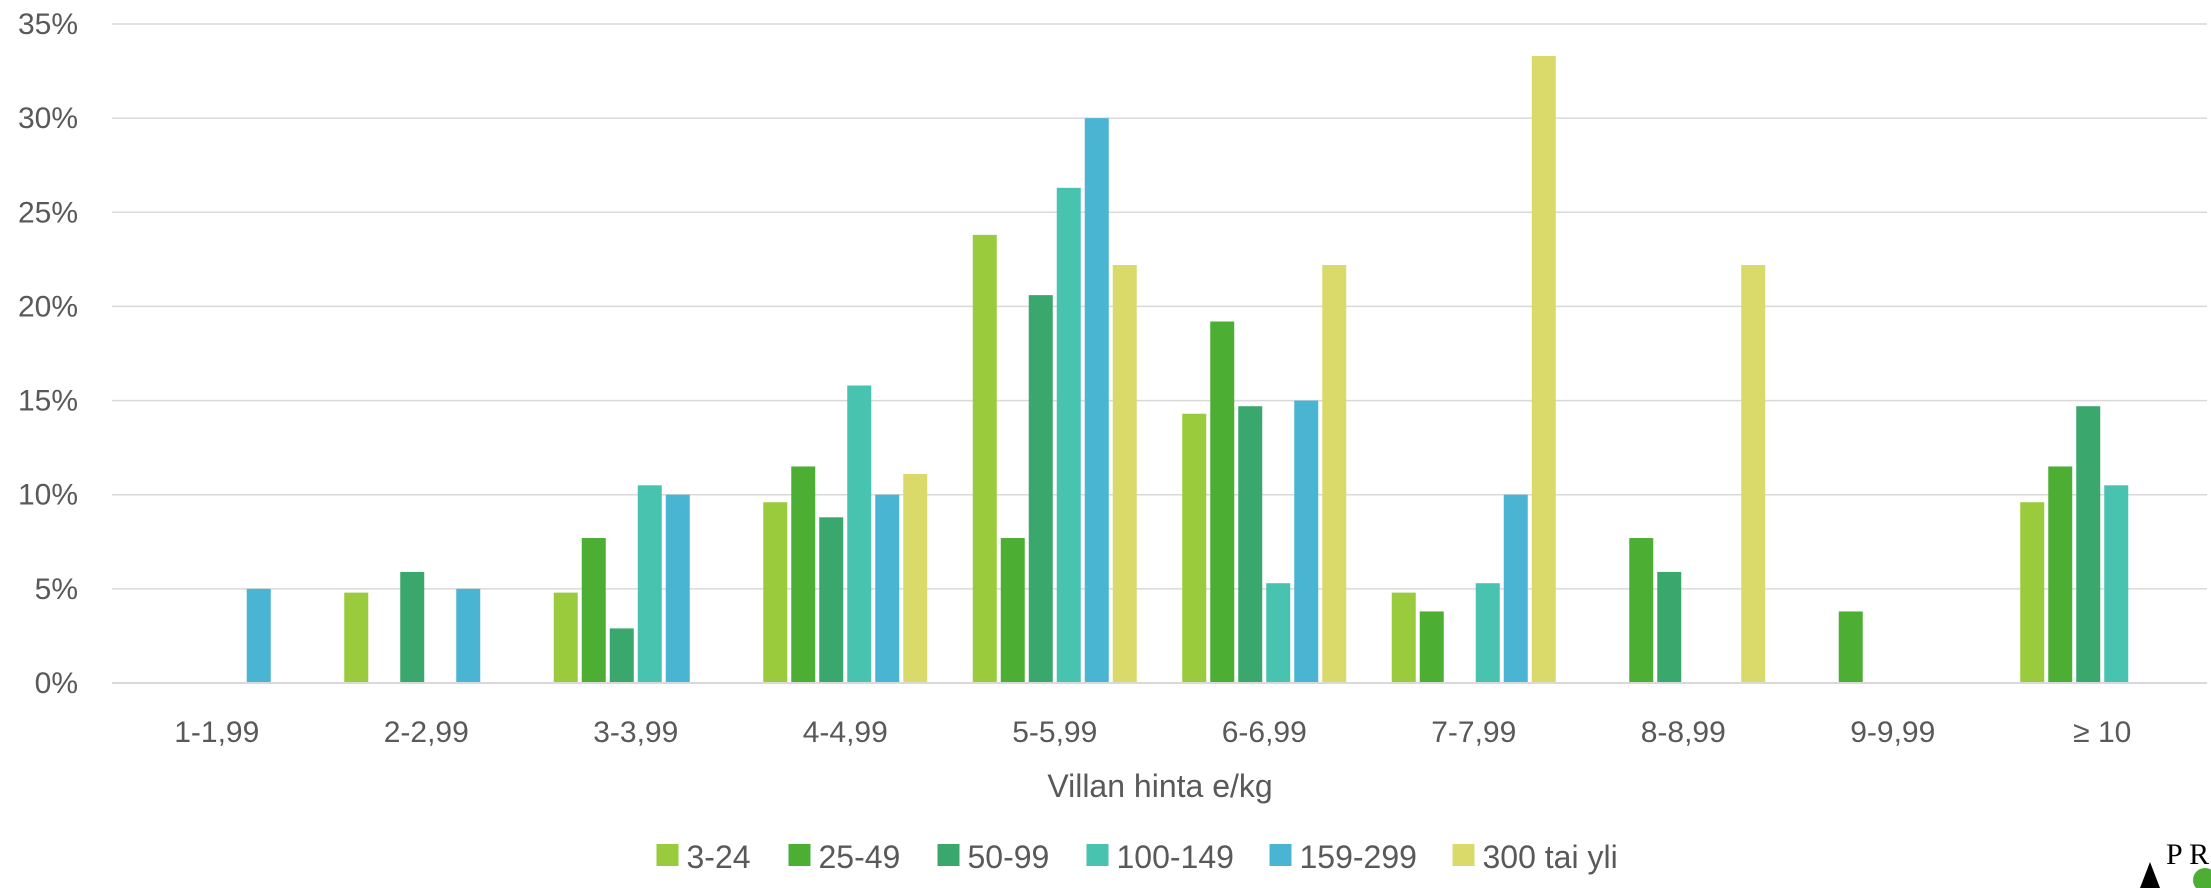 This screenshot has width=2211, height=888. What do you see at coordinates (48, 212) in the screenshot?
I see `y-tick-label: 25%` at bounding box center [48, 212].